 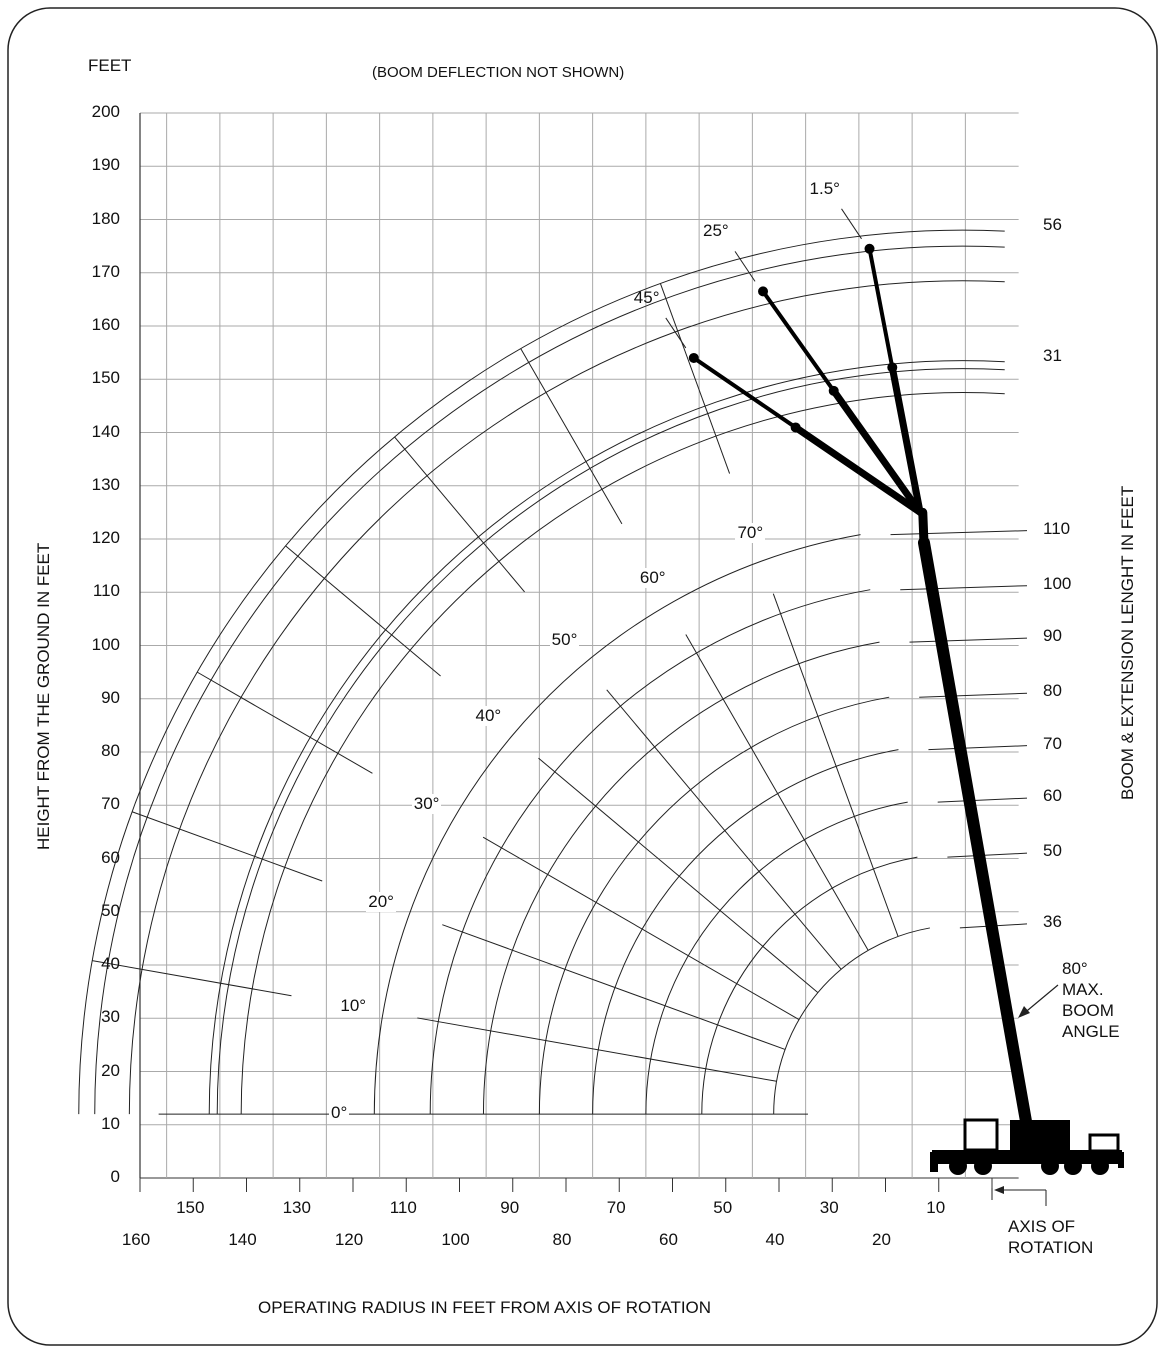 I want to click on boom-length-arc, so click(x=851, y=1021).